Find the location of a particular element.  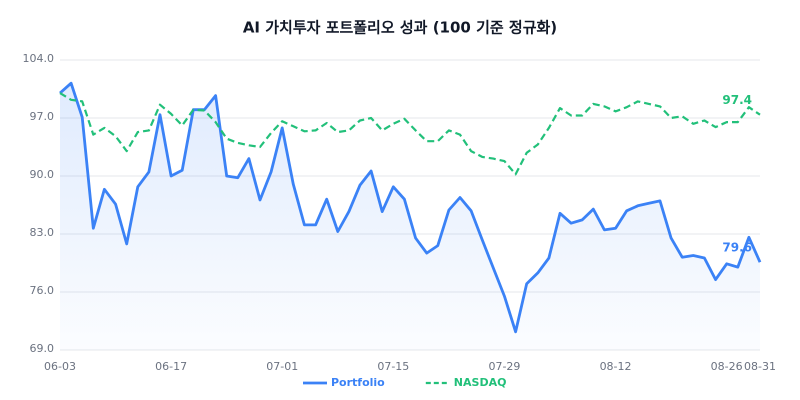

y-tick-label: 76.0 is located at coordinates (42, 290).